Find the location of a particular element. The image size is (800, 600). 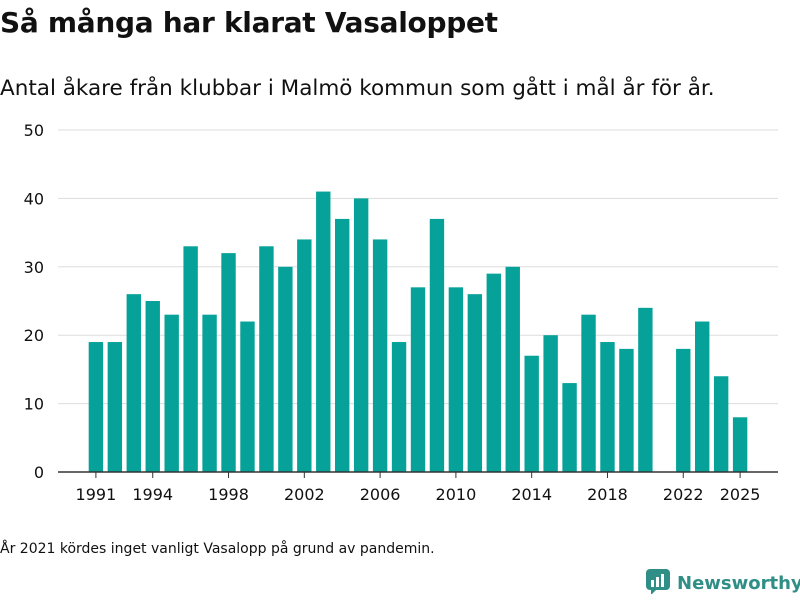

x-tick-label: 2014 is located at coordinates (531, 494).